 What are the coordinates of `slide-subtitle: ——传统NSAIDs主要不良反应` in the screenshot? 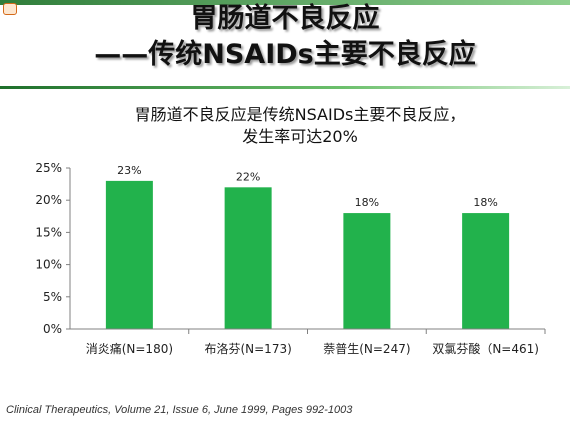 It's located at (285, 54).